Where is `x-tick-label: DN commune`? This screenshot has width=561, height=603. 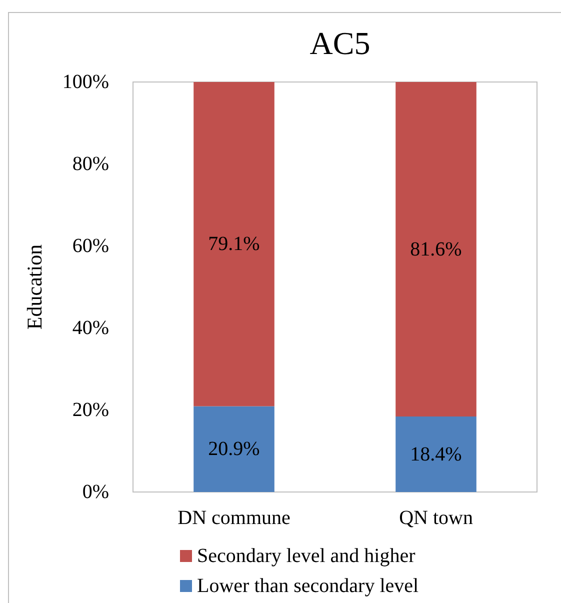
x-tick-label: DN commune is located at coordinates (234, 518).